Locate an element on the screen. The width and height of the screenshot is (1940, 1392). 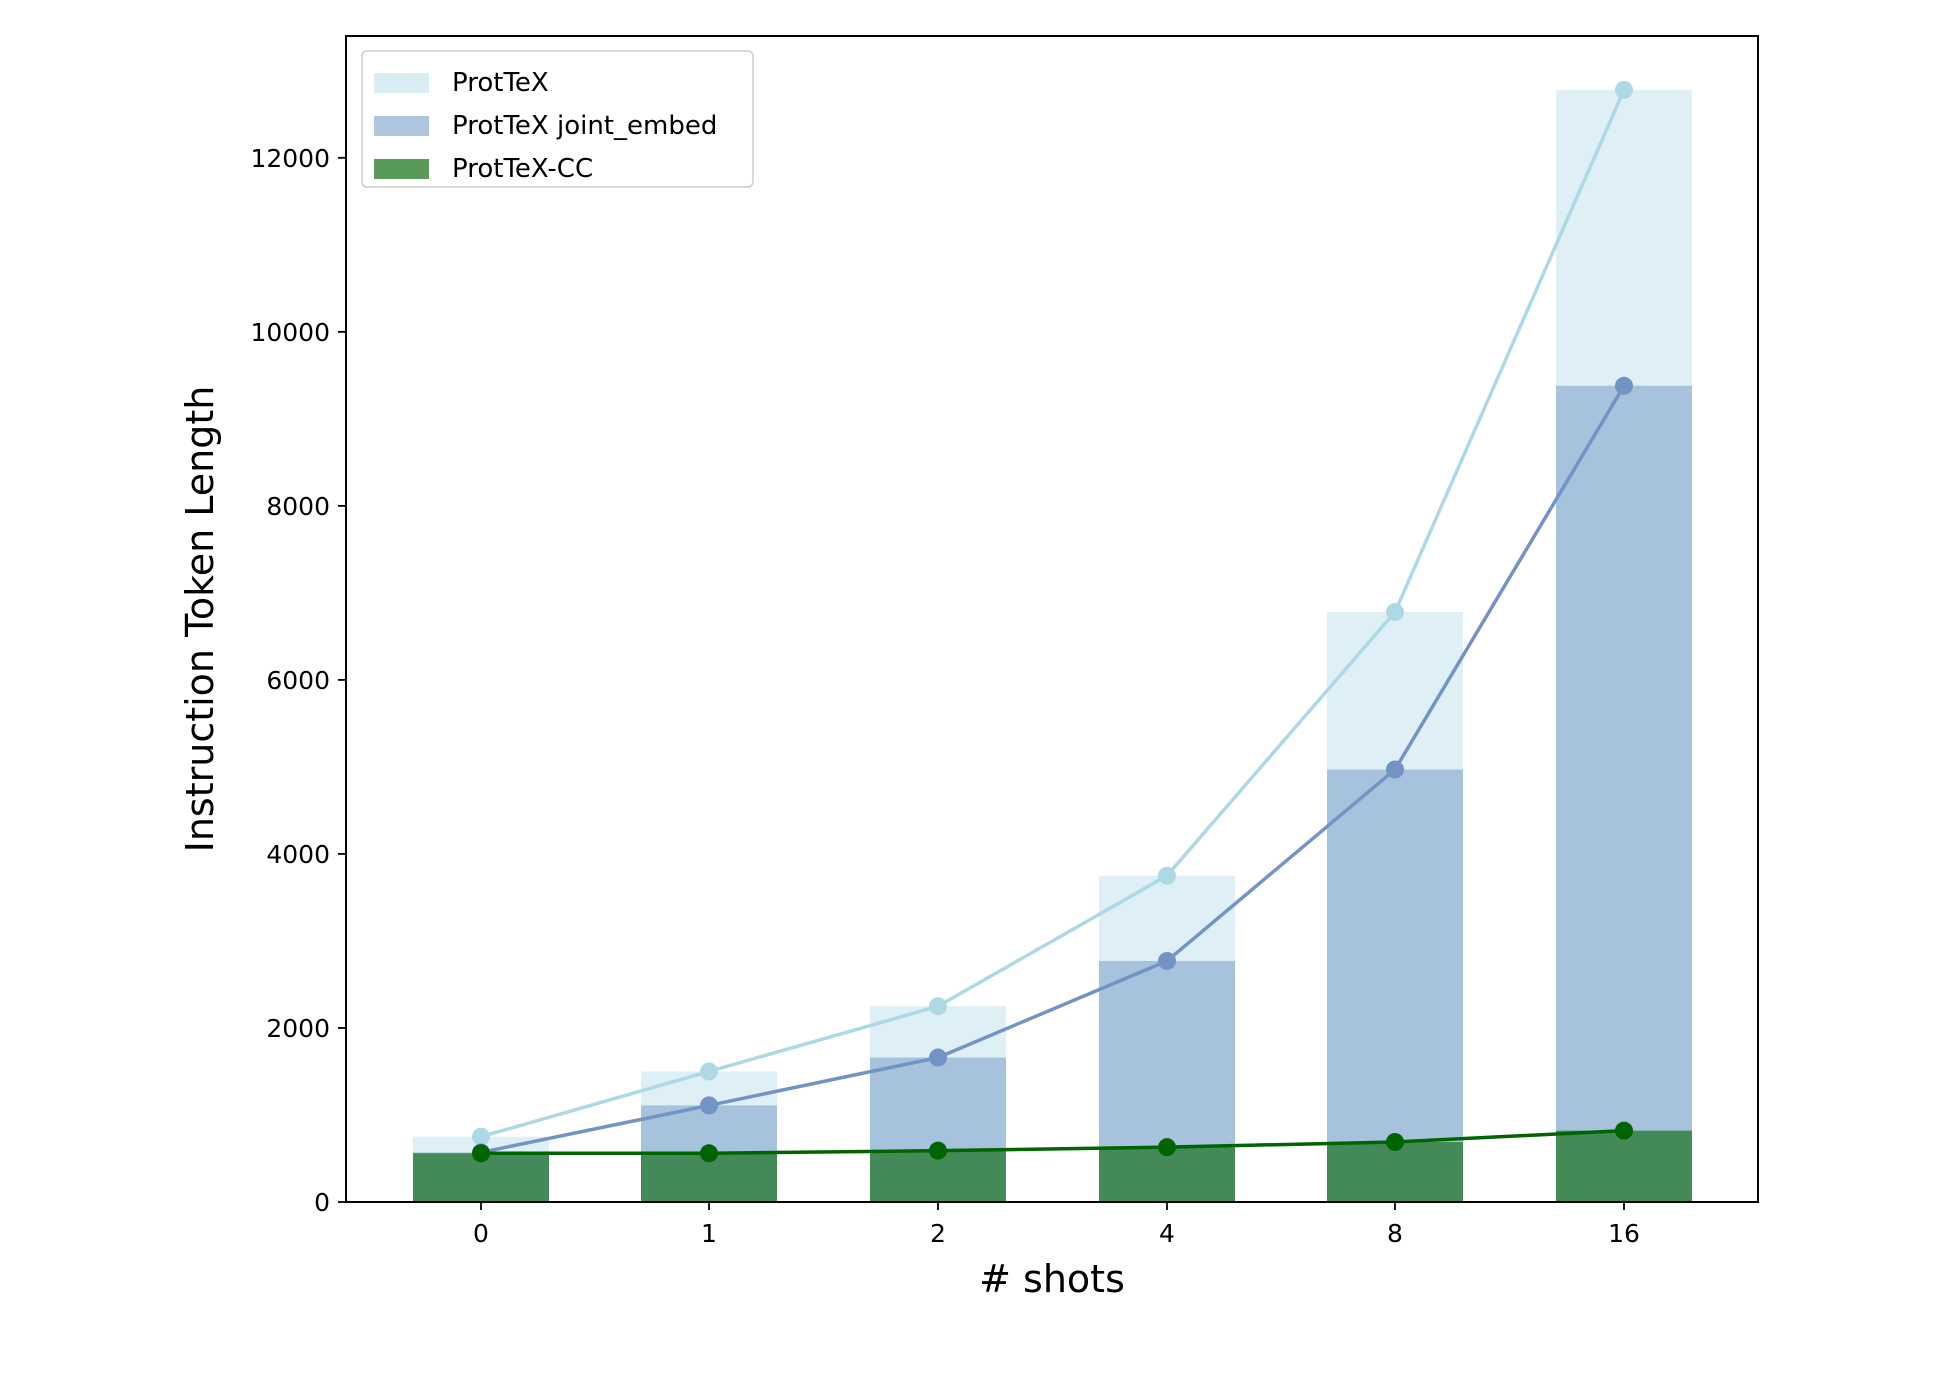
x-tick-label: 1 is located at coordinates (709, 1233).